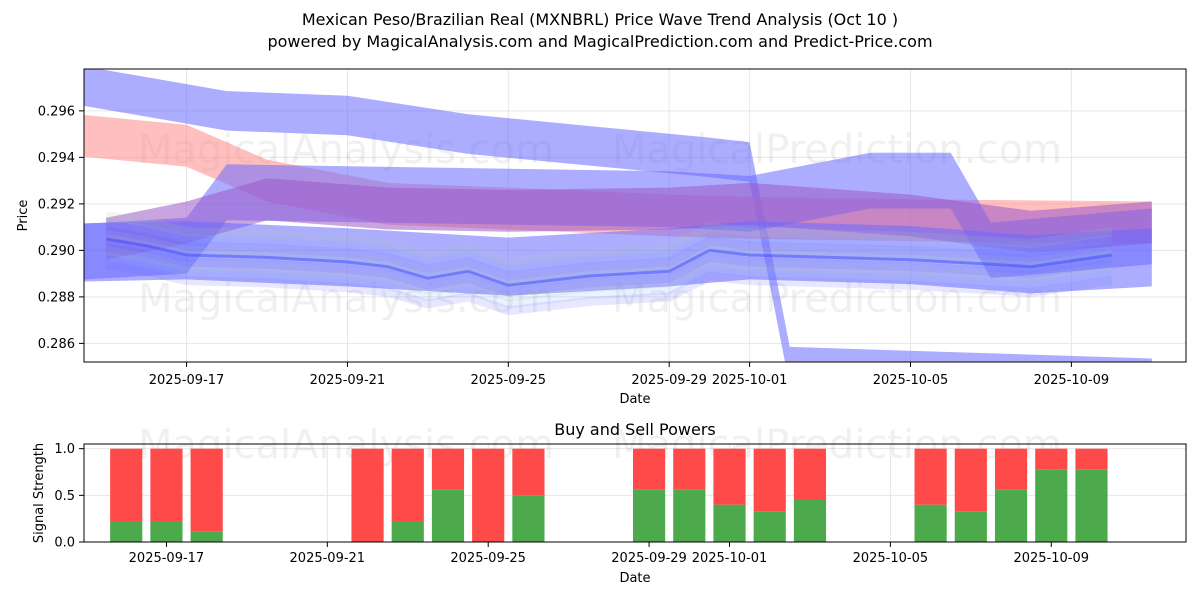 This screenshot has height=604, width=1200. Describe the element at coordinates (635, 429) in the screenshot. I see `bar-chart-title: Buy and Sell Powers` at that location.